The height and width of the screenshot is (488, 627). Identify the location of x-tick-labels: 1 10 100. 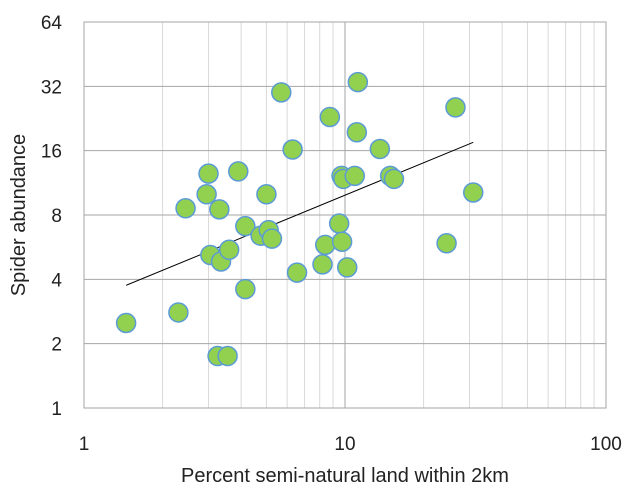
(350, 444).